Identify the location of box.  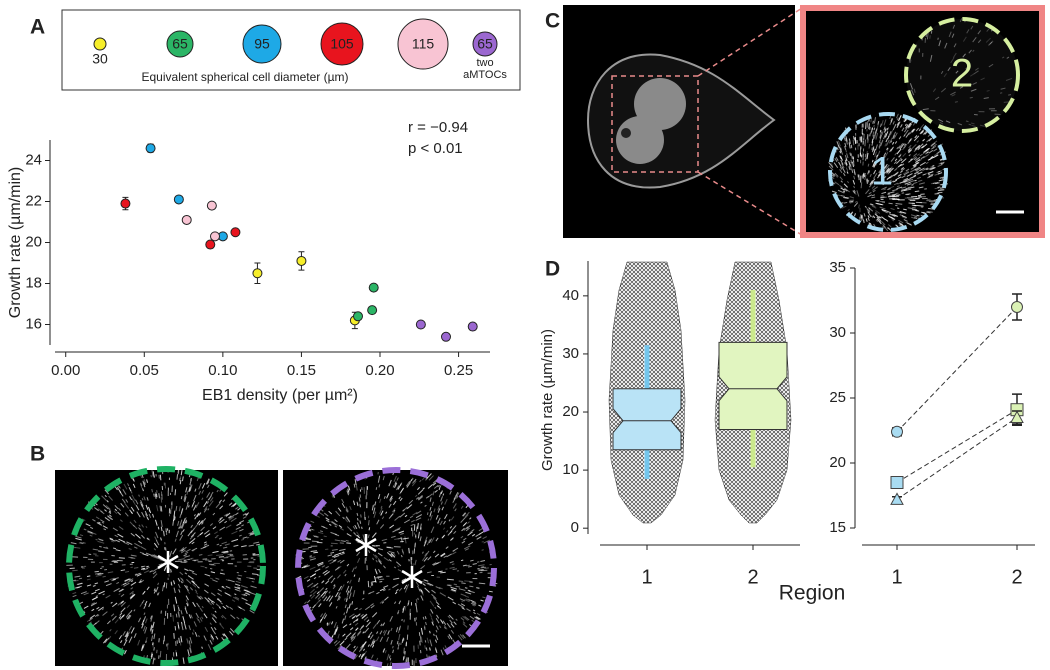
(647, 419).